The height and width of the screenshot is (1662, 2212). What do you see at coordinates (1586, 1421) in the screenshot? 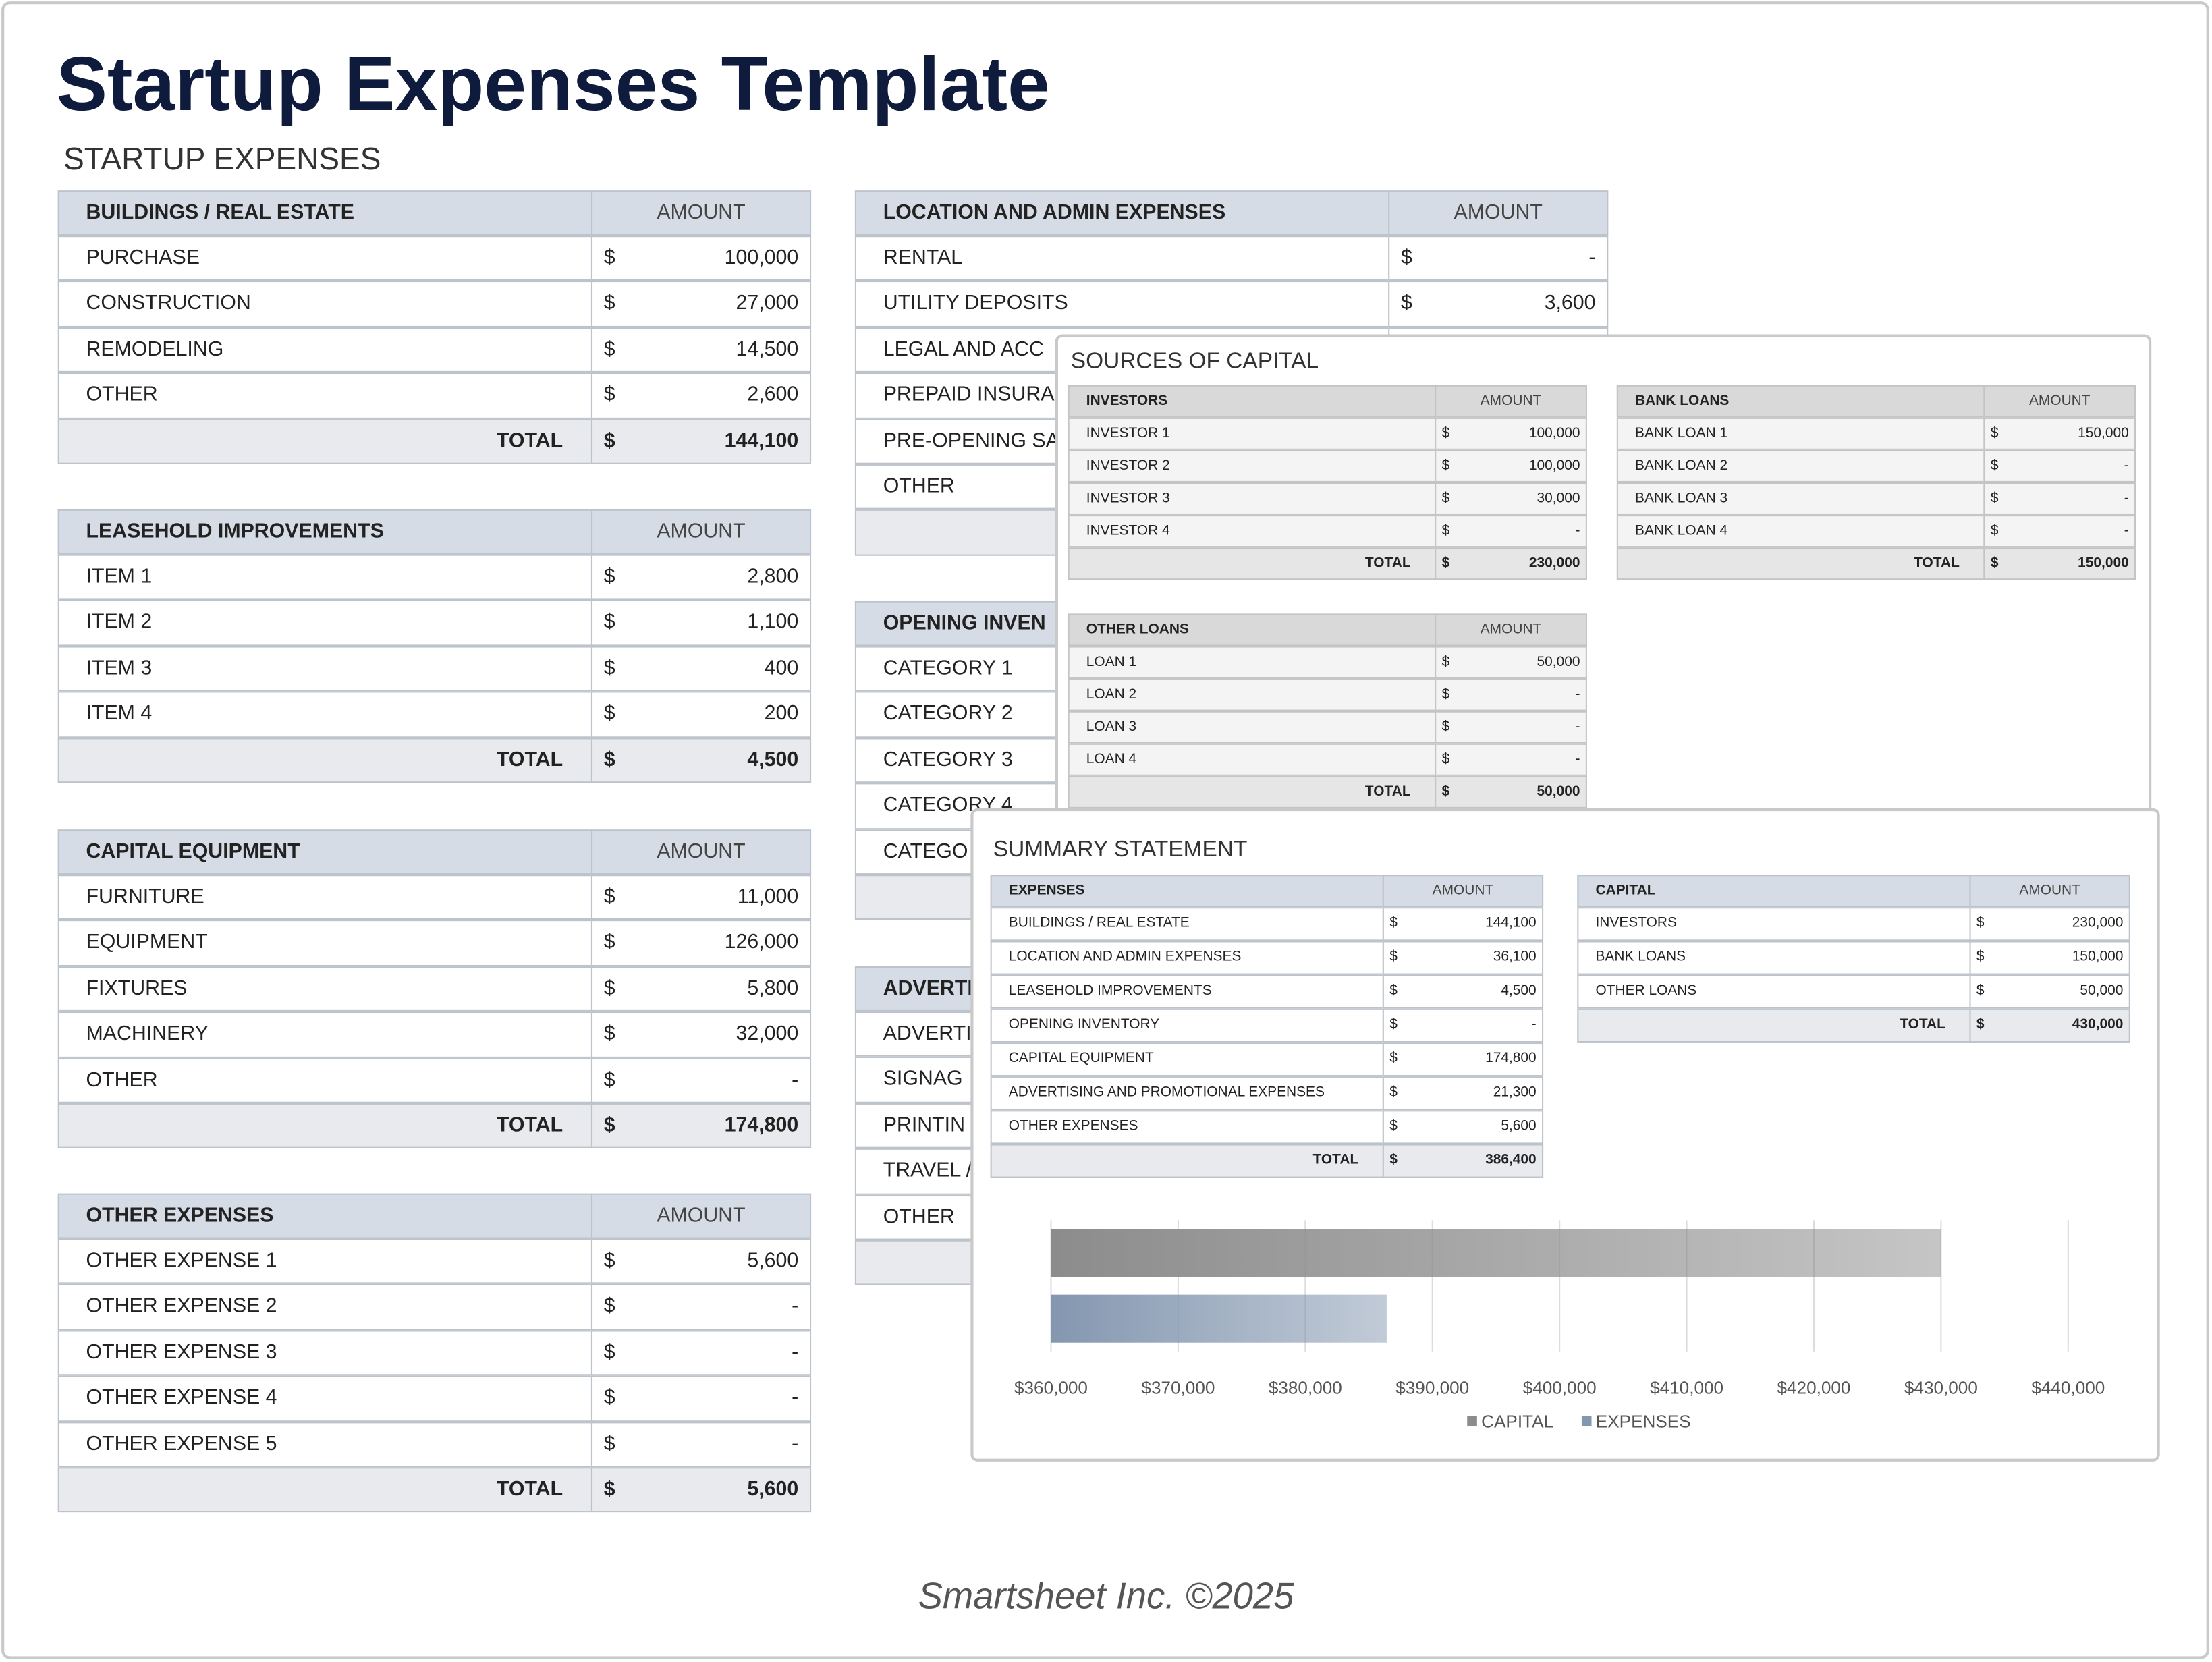
I see `legend-swatch` at bounding box center [1586, 1421].